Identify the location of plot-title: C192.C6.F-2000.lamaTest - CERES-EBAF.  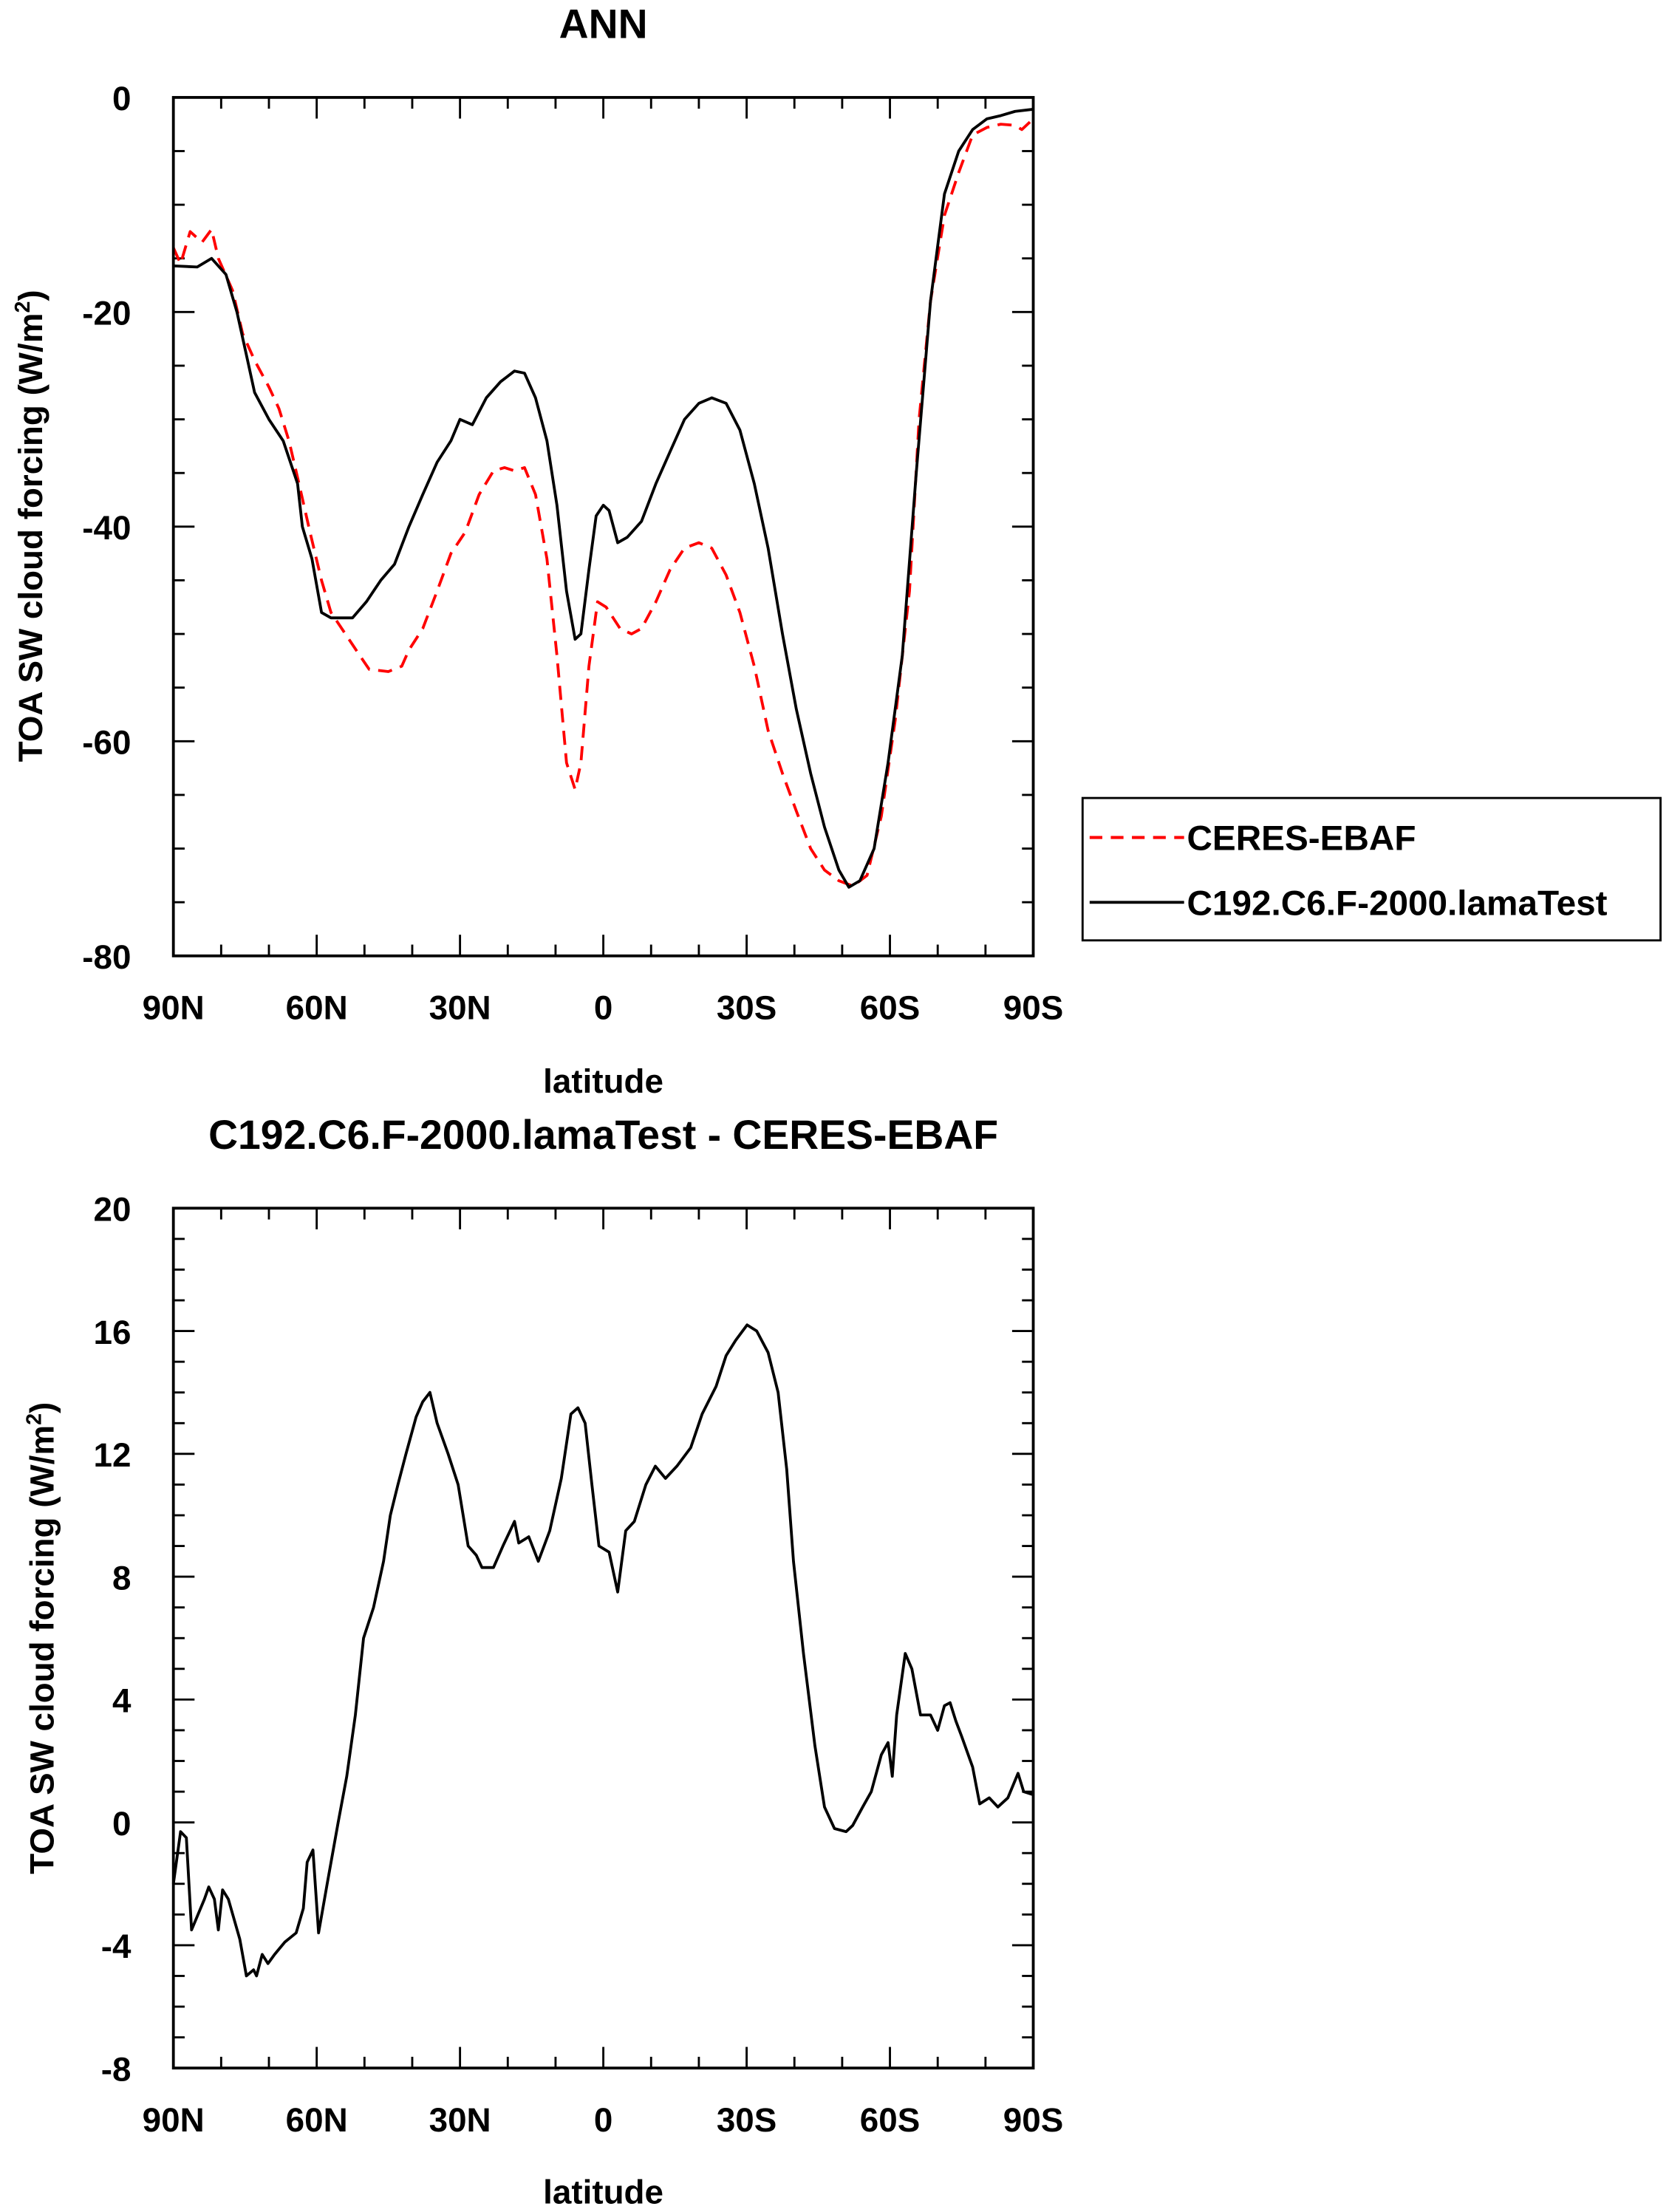
(603, 1135).